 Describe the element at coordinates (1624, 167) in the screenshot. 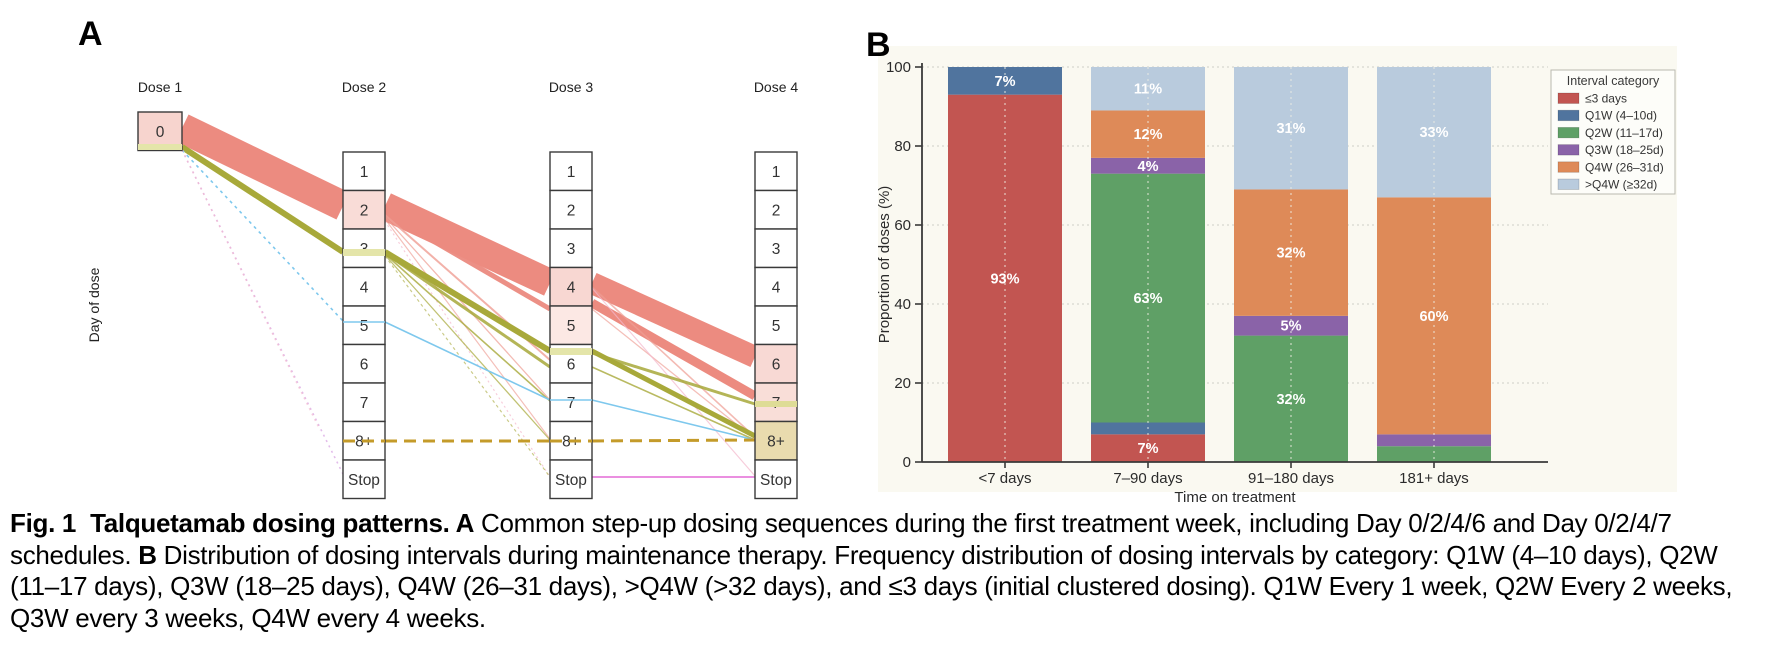

I see `legend-entry-label: Q4W (26–31d)` at that location.